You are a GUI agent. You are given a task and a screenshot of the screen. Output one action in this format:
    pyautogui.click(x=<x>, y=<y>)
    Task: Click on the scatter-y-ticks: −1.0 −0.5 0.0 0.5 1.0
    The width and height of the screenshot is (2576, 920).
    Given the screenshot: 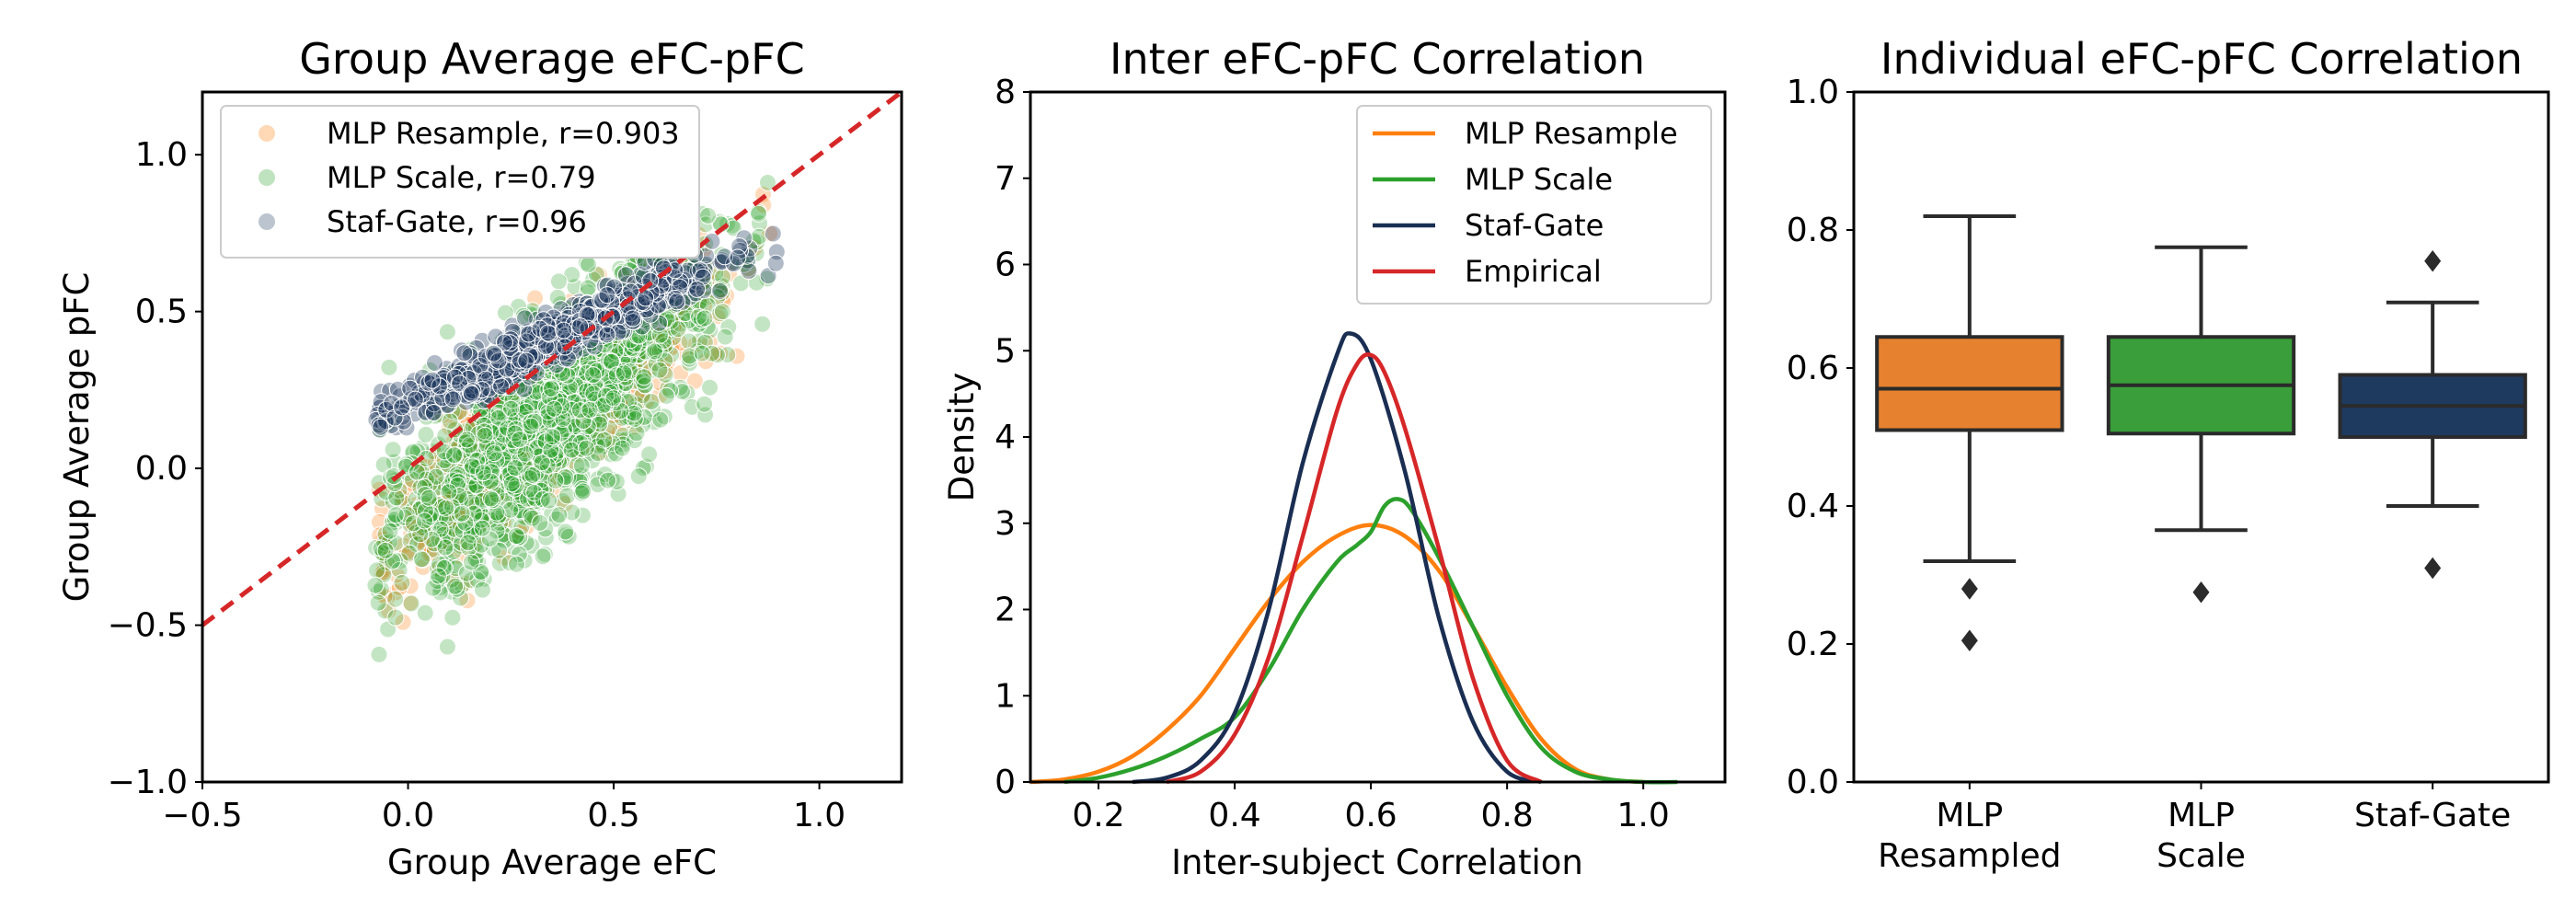 What is the action you would take?
    pyautogui.click(x=155, y=468)
    